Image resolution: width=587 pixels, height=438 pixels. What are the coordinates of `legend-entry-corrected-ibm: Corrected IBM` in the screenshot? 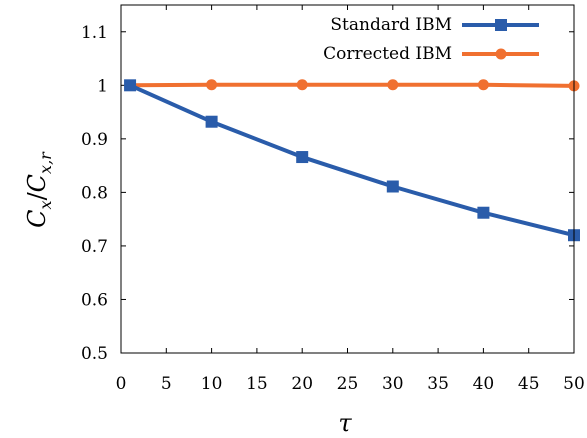 It's located at (431, 54).